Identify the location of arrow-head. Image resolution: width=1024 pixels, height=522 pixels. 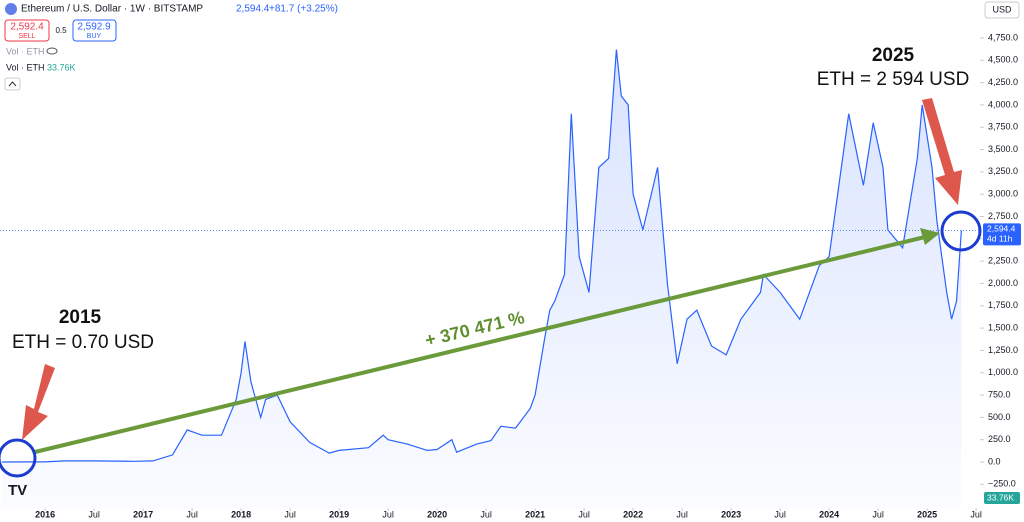
(930, 236).